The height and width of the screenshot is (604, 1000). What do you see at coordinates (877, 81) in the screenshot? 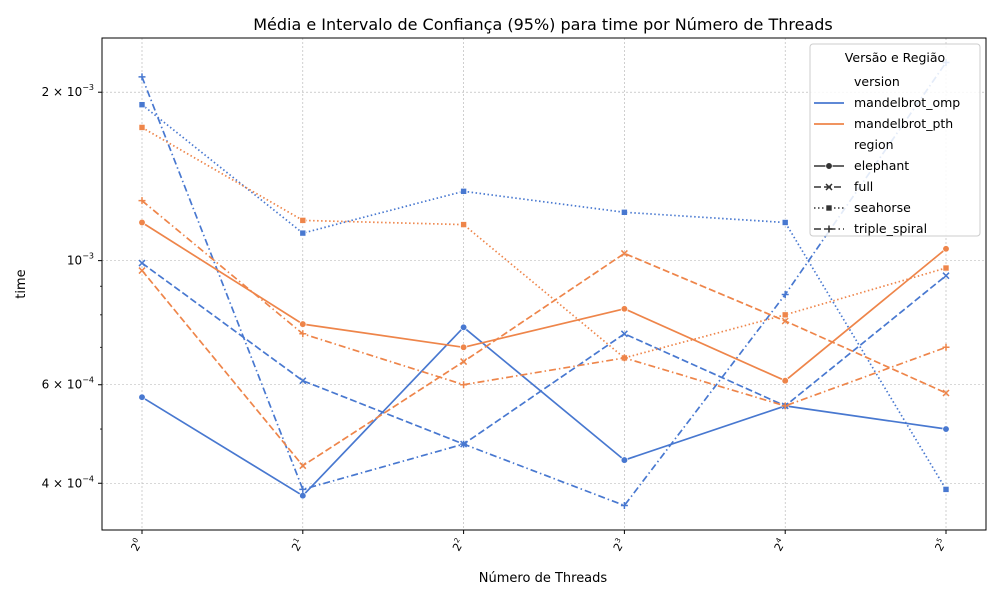
I see `legend-hue-title: version` at bounding box center [877, 81].